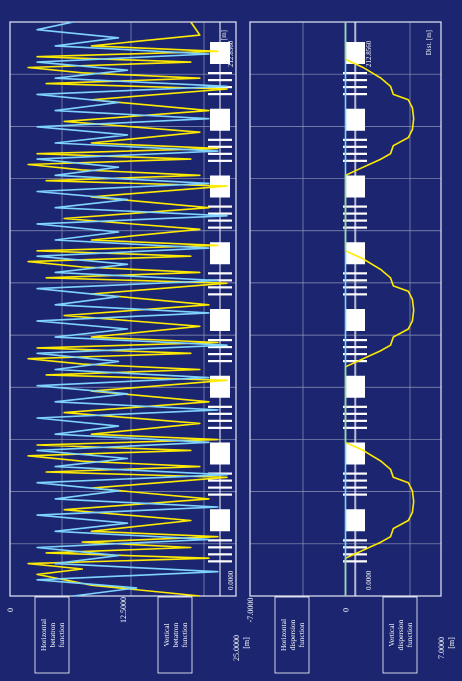  Describe the element at coordinates (123, 610) in the screenshot. I see `y-tick-label-mid: 12.5000` at that location.